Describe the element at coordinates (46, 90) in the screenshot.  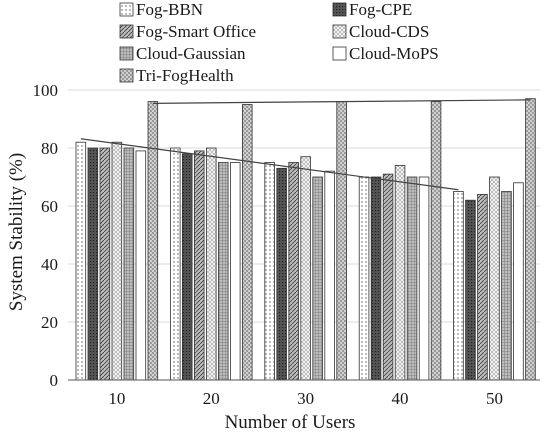
I see `y-tick-label: 100` at that location.